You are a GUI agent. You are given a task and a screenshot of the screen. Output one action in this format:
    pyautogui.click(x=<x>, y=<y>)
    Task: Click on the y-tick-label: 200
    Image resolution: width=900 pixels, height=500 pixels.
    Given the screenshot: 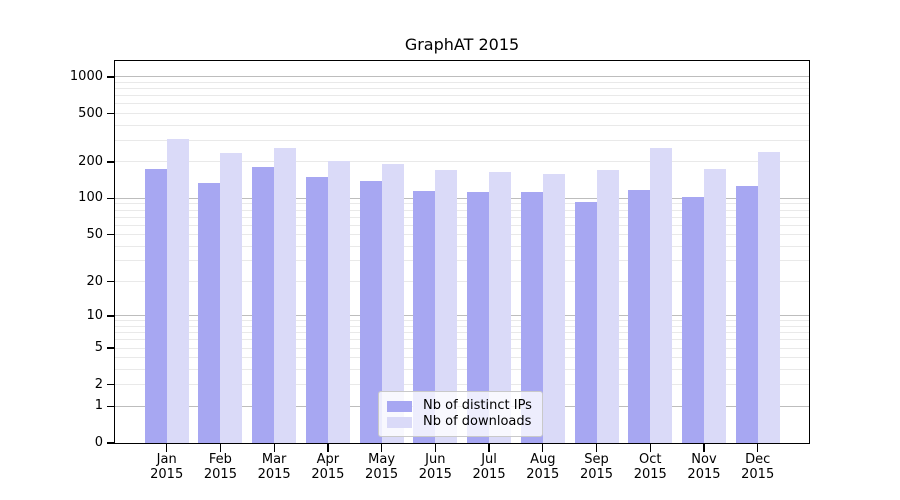 What is the action you would take?
    pyautogui.click(x=90, y=161)
    